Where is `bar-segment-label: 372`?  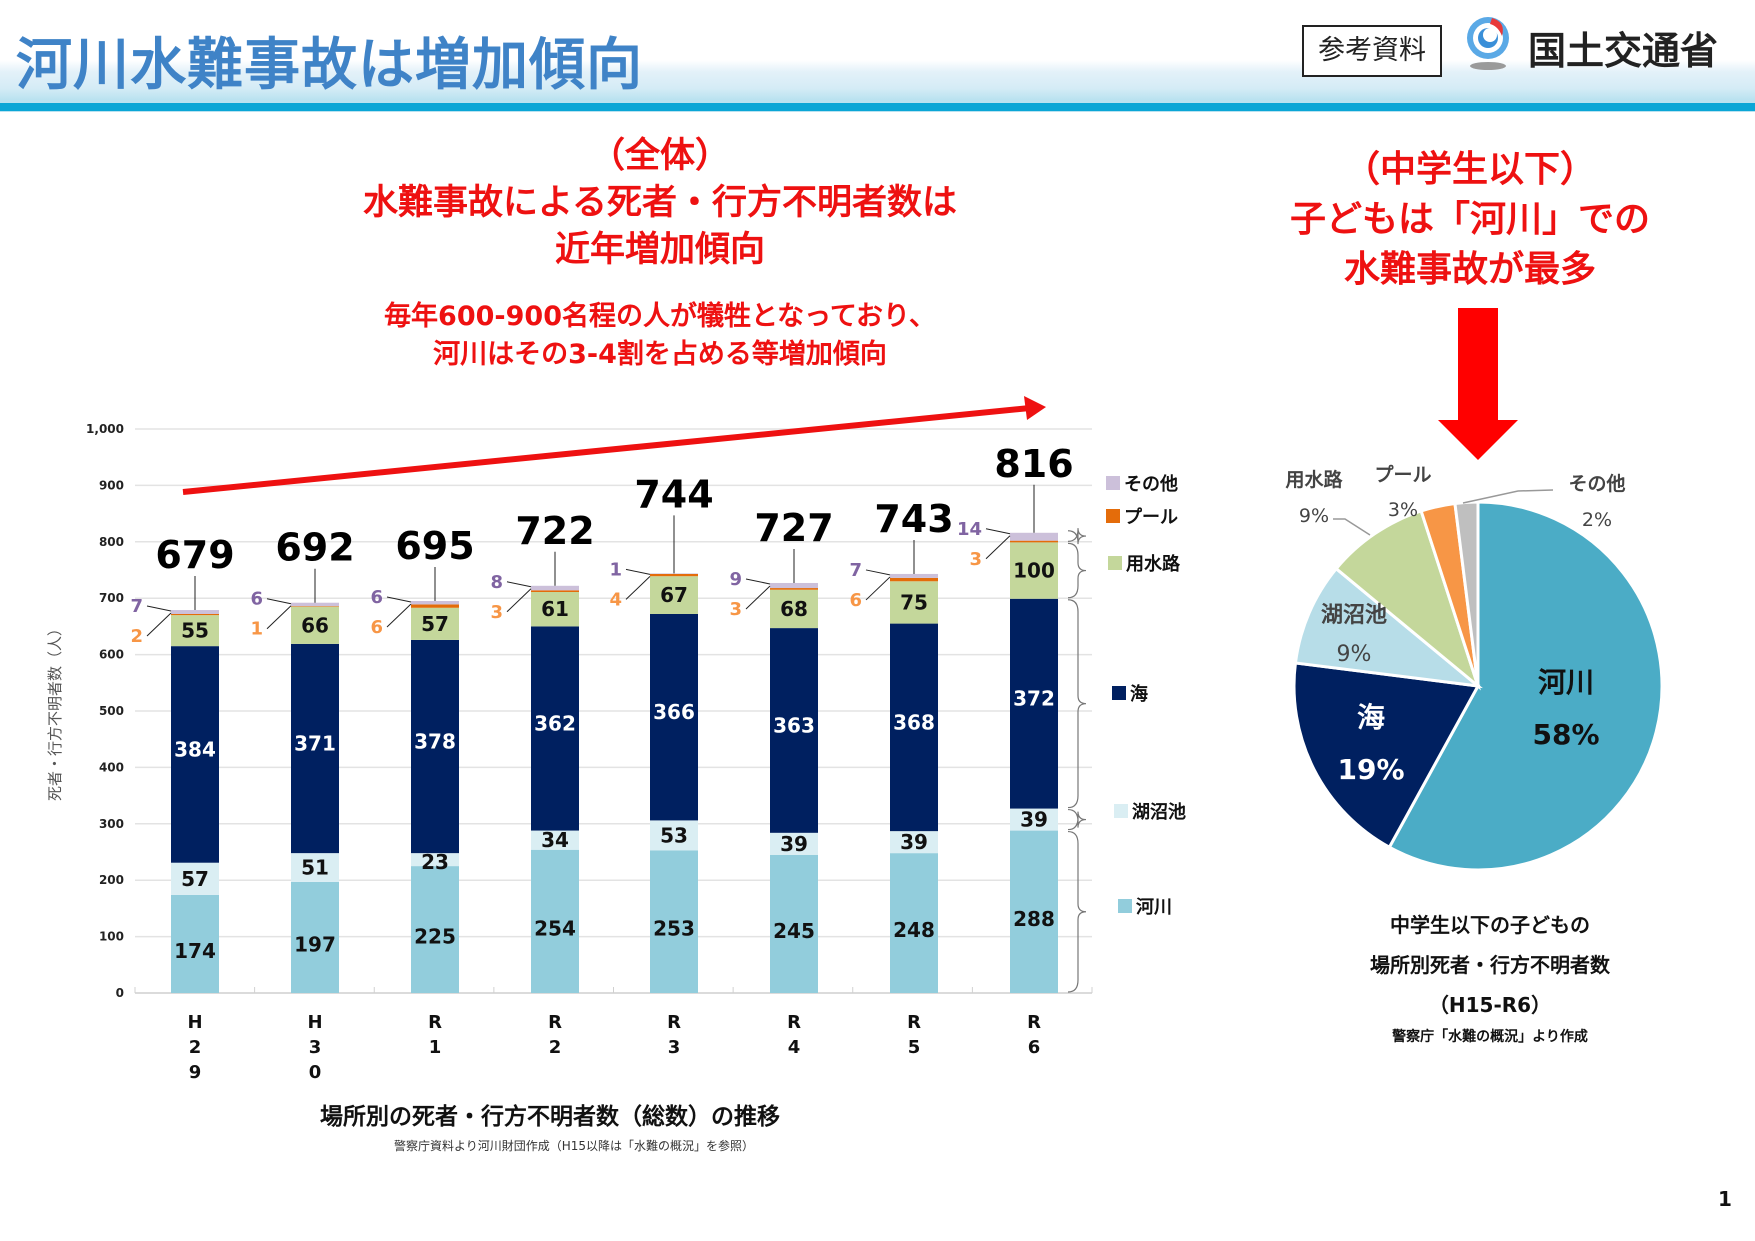
bar-segment-label: 372 is located at coordinates (1034, 699).